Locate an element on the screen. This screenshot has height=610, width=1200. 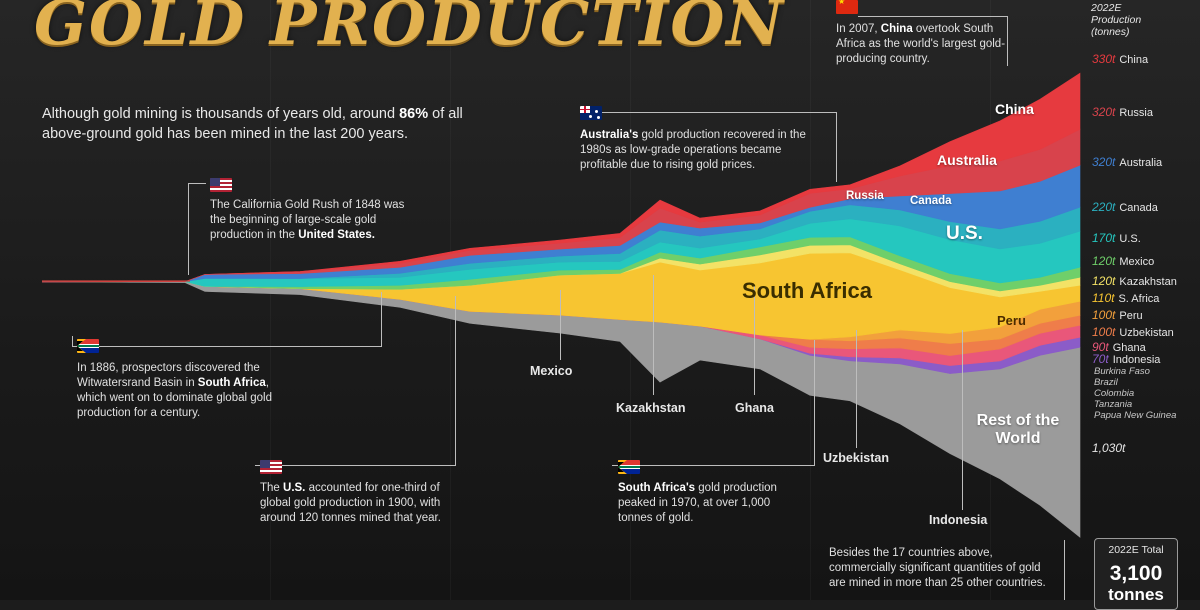
legend-row: 120t Mexico is located at coordinates (1123, 261).